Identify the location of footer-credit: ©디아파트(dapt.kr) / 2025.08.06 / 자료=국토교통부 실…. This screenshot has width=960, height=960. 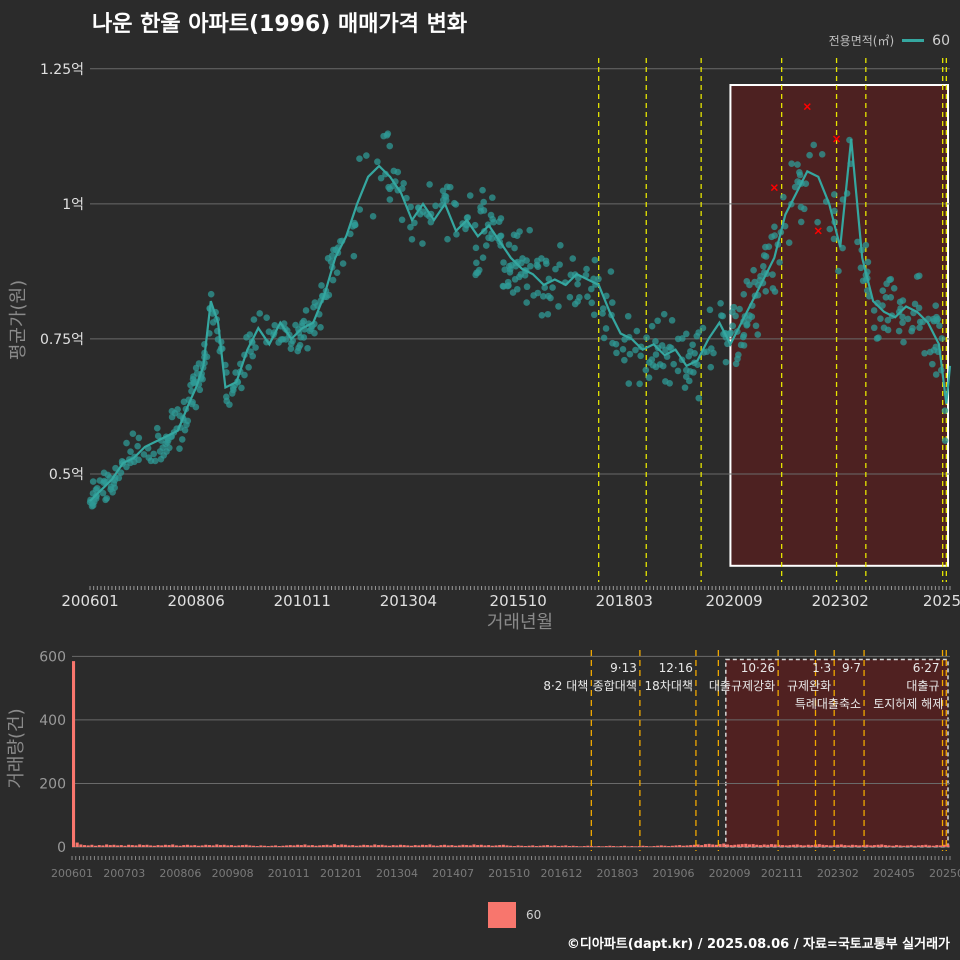
(758, 944).